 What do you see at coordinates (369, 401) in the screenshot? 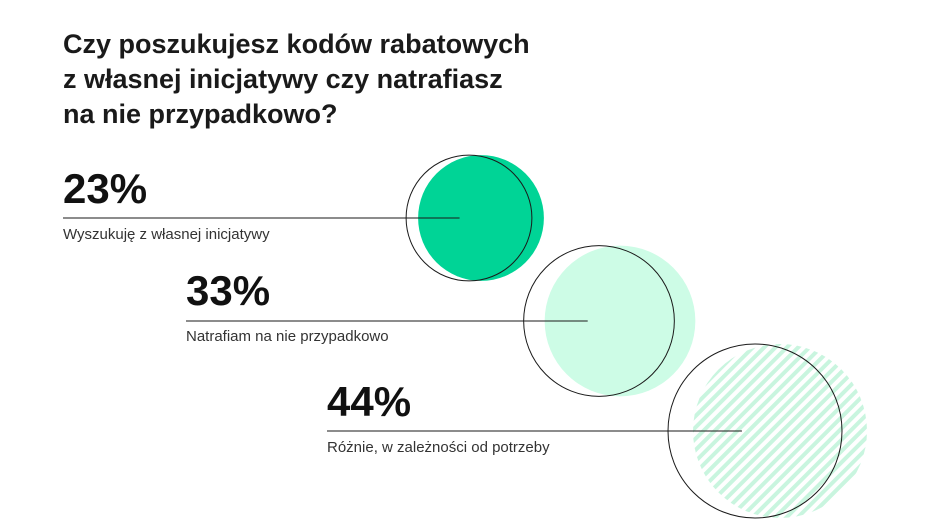
I see `stat-value-3: 44%` at bounding box center [369, 401].